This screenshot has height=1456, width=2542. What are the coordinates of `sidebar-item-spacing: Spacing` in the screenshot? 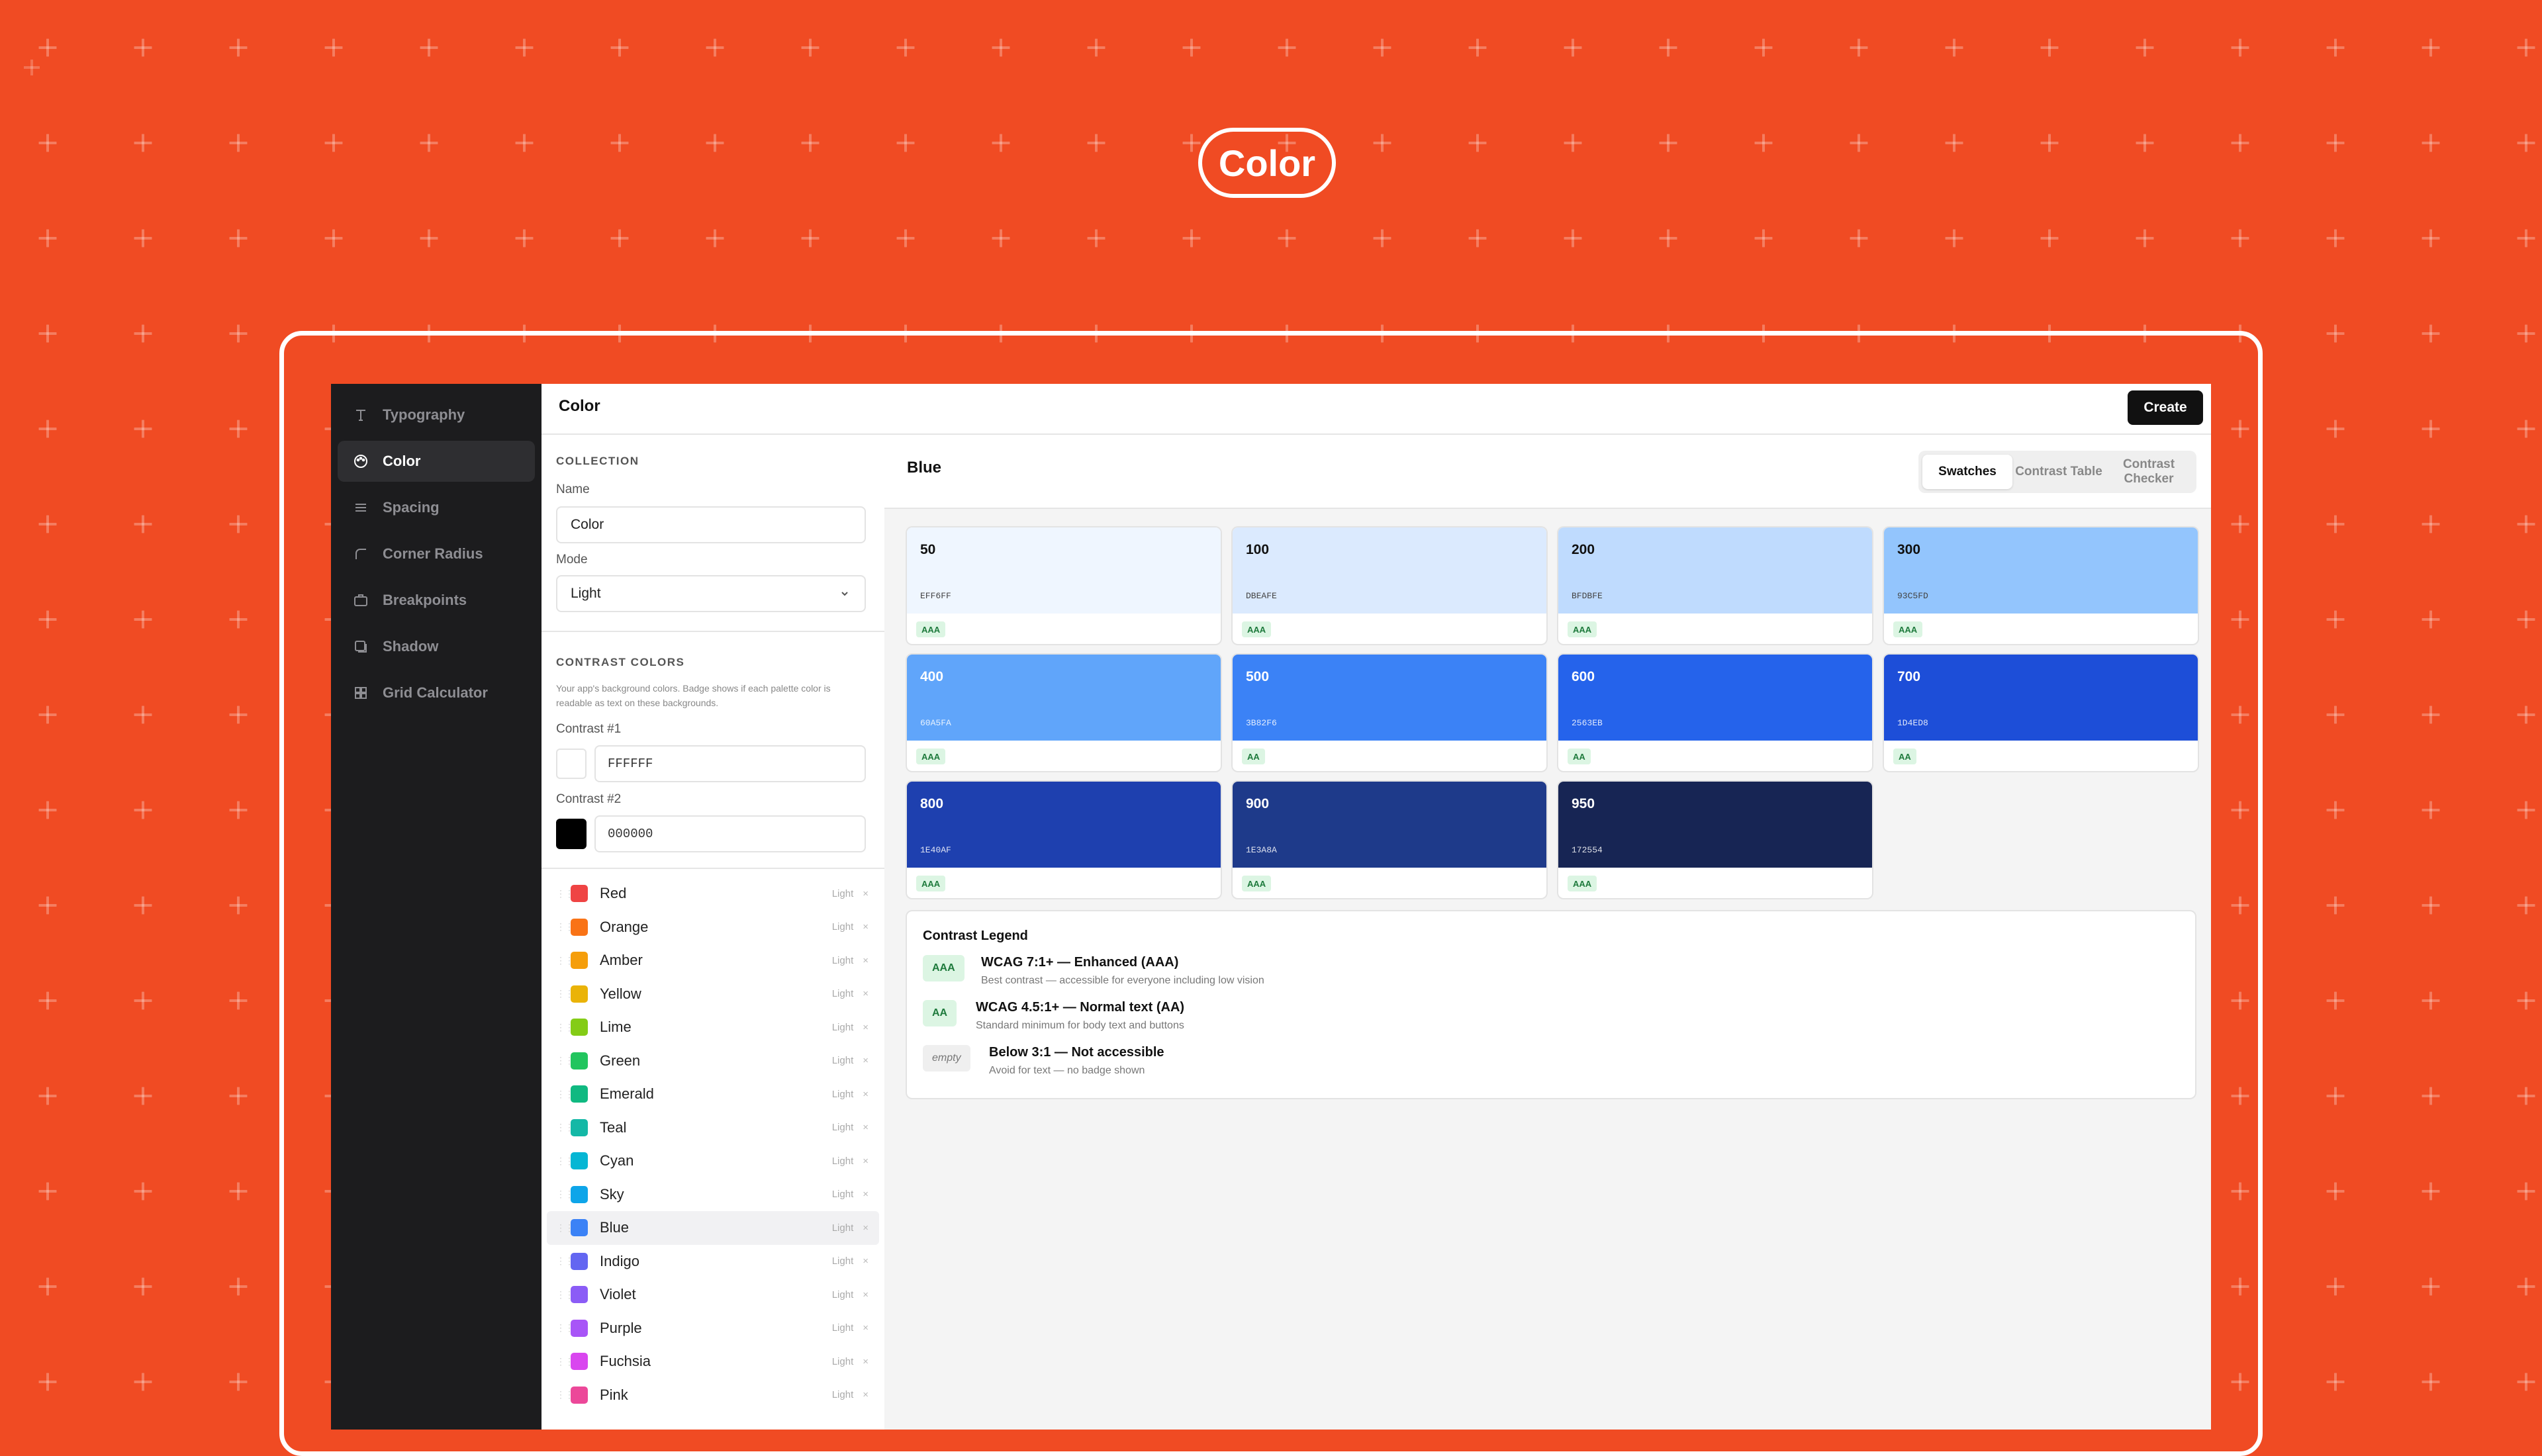 It's located at (437, 508).